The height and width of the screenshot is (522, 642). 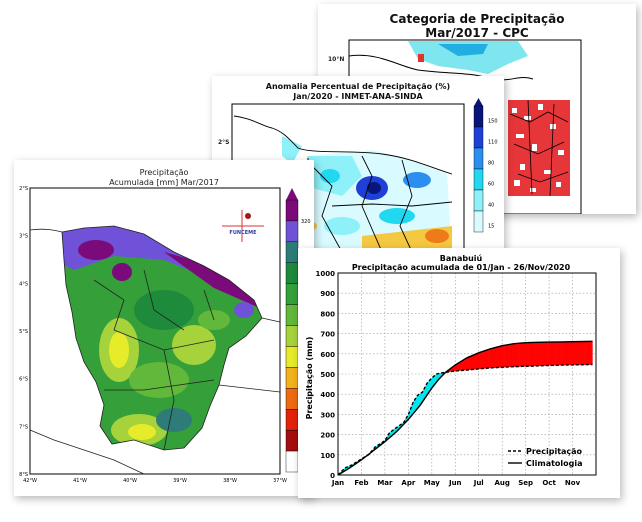 I want to click on anomaly-colorbar-tick: 150, so click(x=493, y=122).